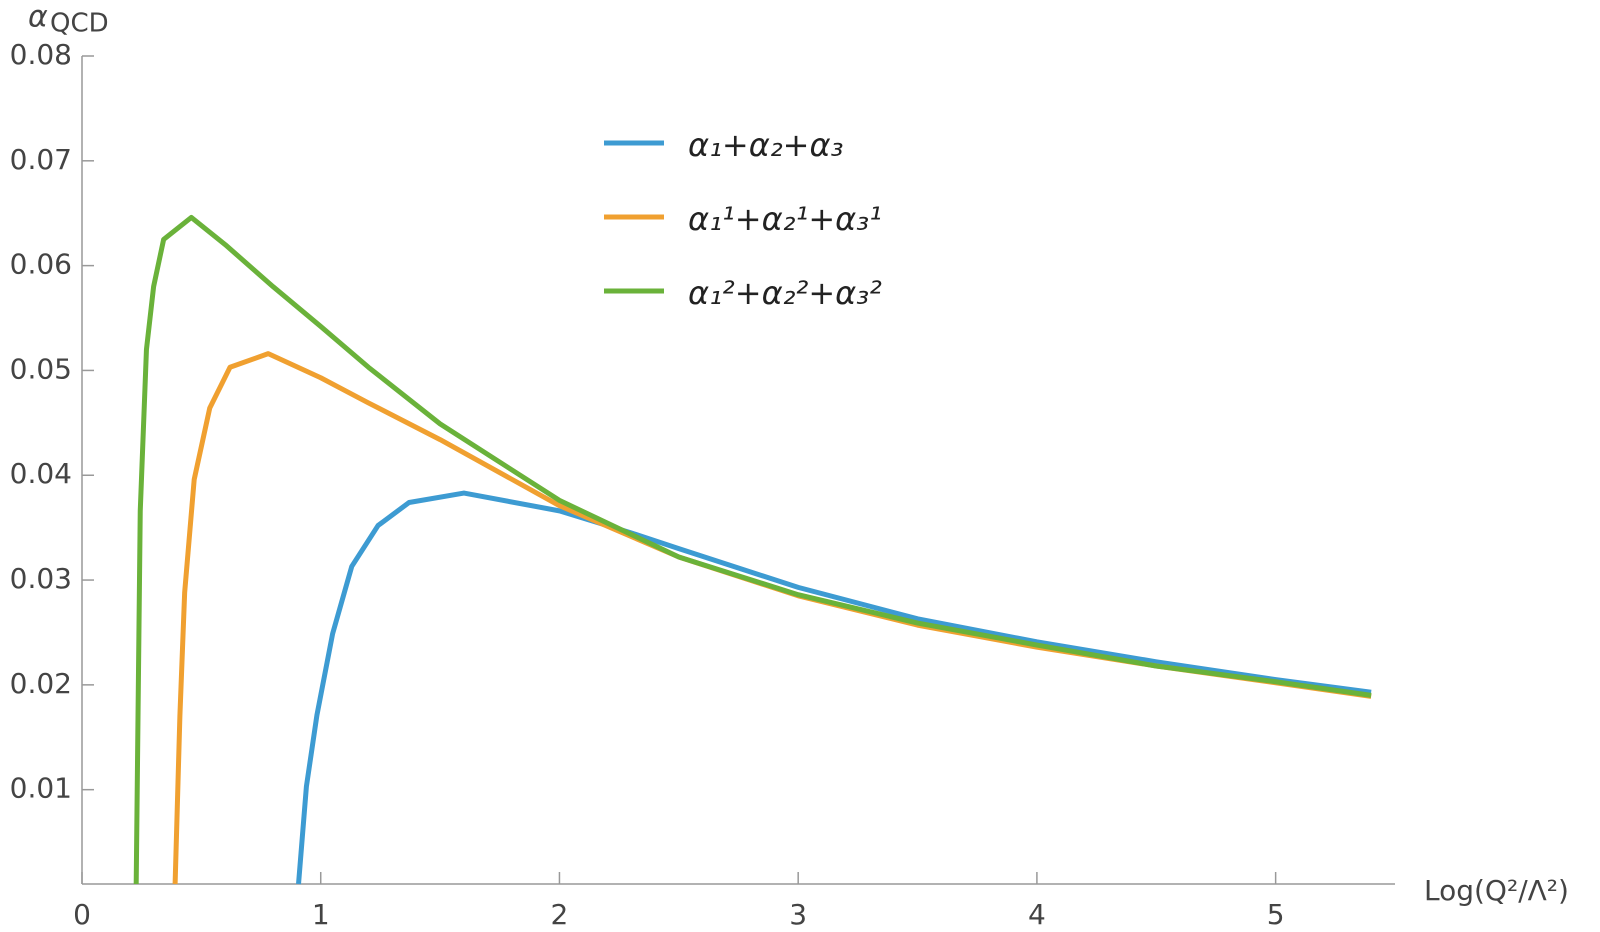 This screenshot has height=932, width=1600. What do you see at coordinates (785, 293) in the screenshot?
I see `legend-text: α₁²+α₂²+α₃²` at bounding box center [785, 293].